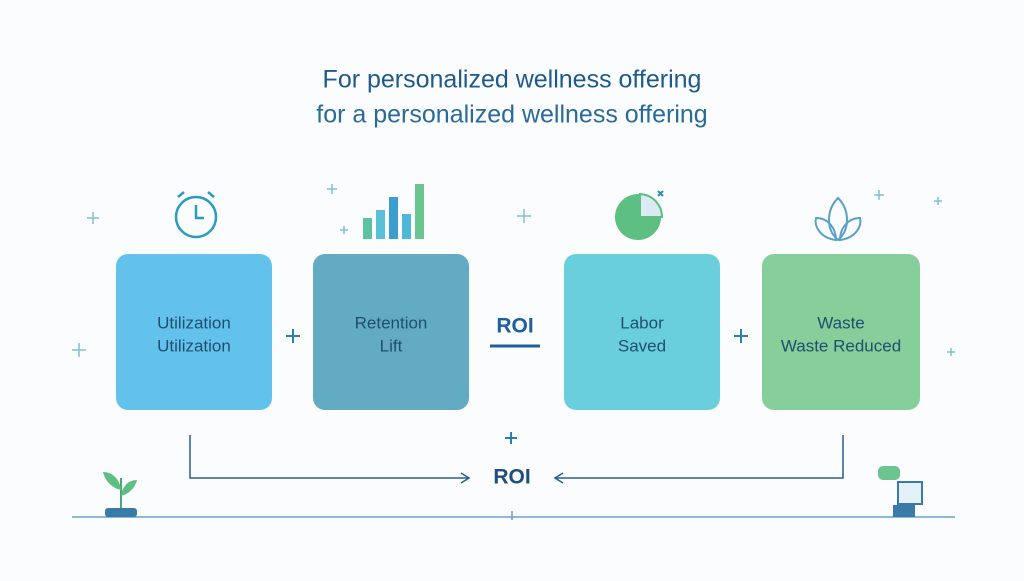 The width and height of the screenshot is (1024, 581). Describe the element at coordinates (517, 386) in the screenshot. I see `plus-signs` at that location.